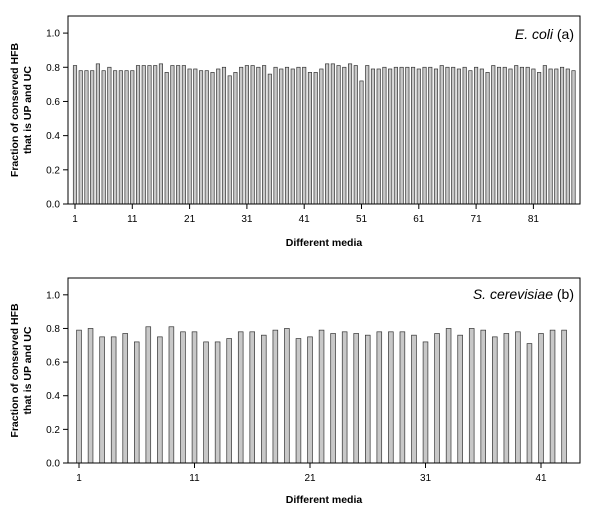 Image resolution: width=599 pixels, height=509 pixels. What do you see at coordinates (53, 136) in the screenshot?
I see `y-tick-label: 0.4` at bounding box center [53, 136].